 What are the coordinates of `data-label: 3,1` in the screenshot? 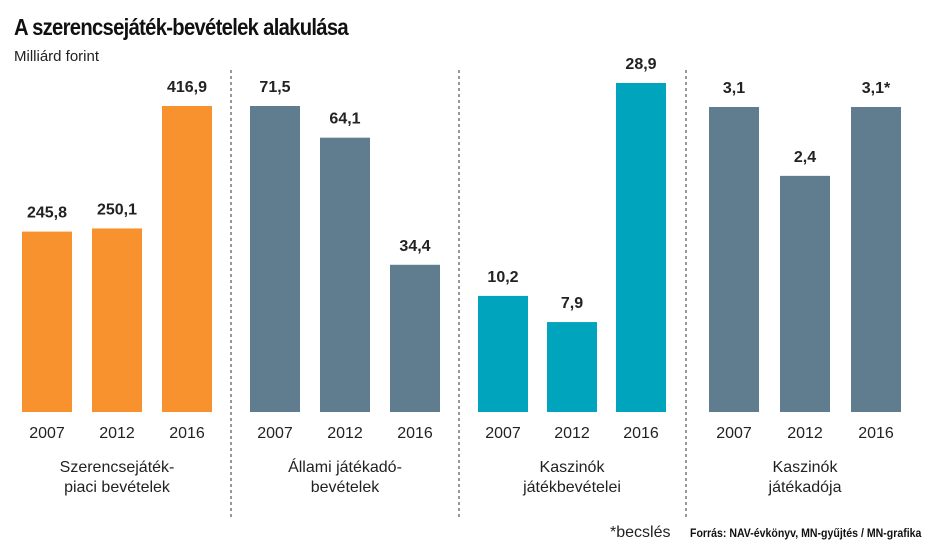 It's located at (734, 88).